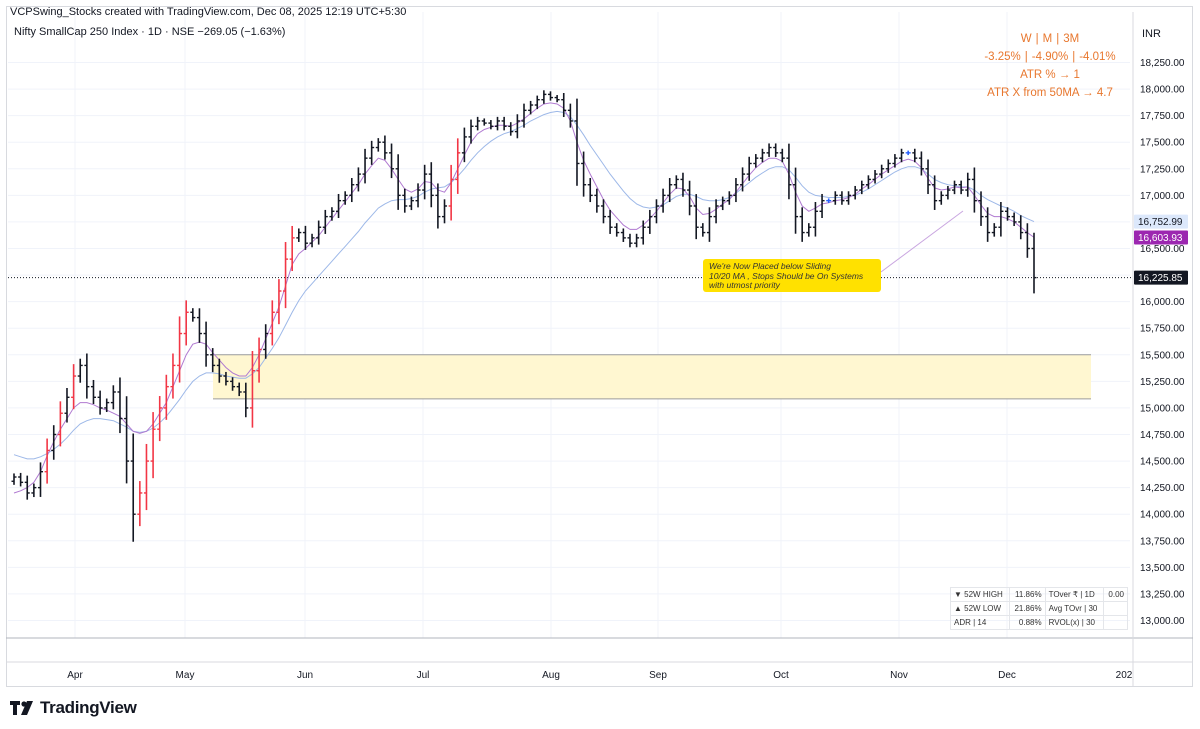 Image resolution: width=1200 pixels, height=729 pixels. I want to click on stats-row: ▲ 52W LOW 21.86% Avg TOvr | 30, so click(1039, 608).